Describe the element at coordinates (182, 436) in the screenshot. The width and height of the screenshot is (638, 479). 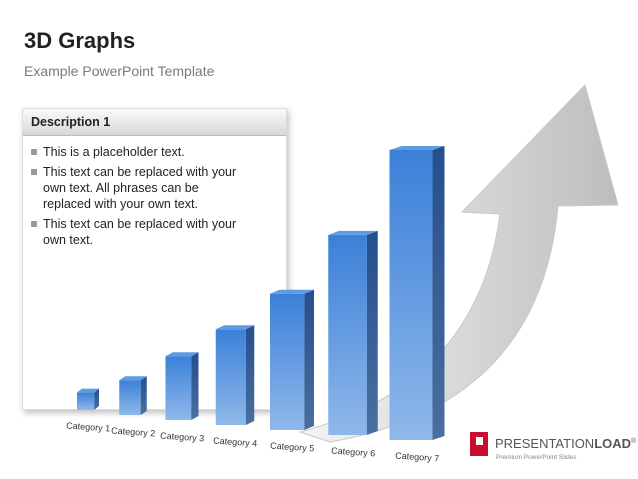
I see `x-tick-label: Category 3` at that location.